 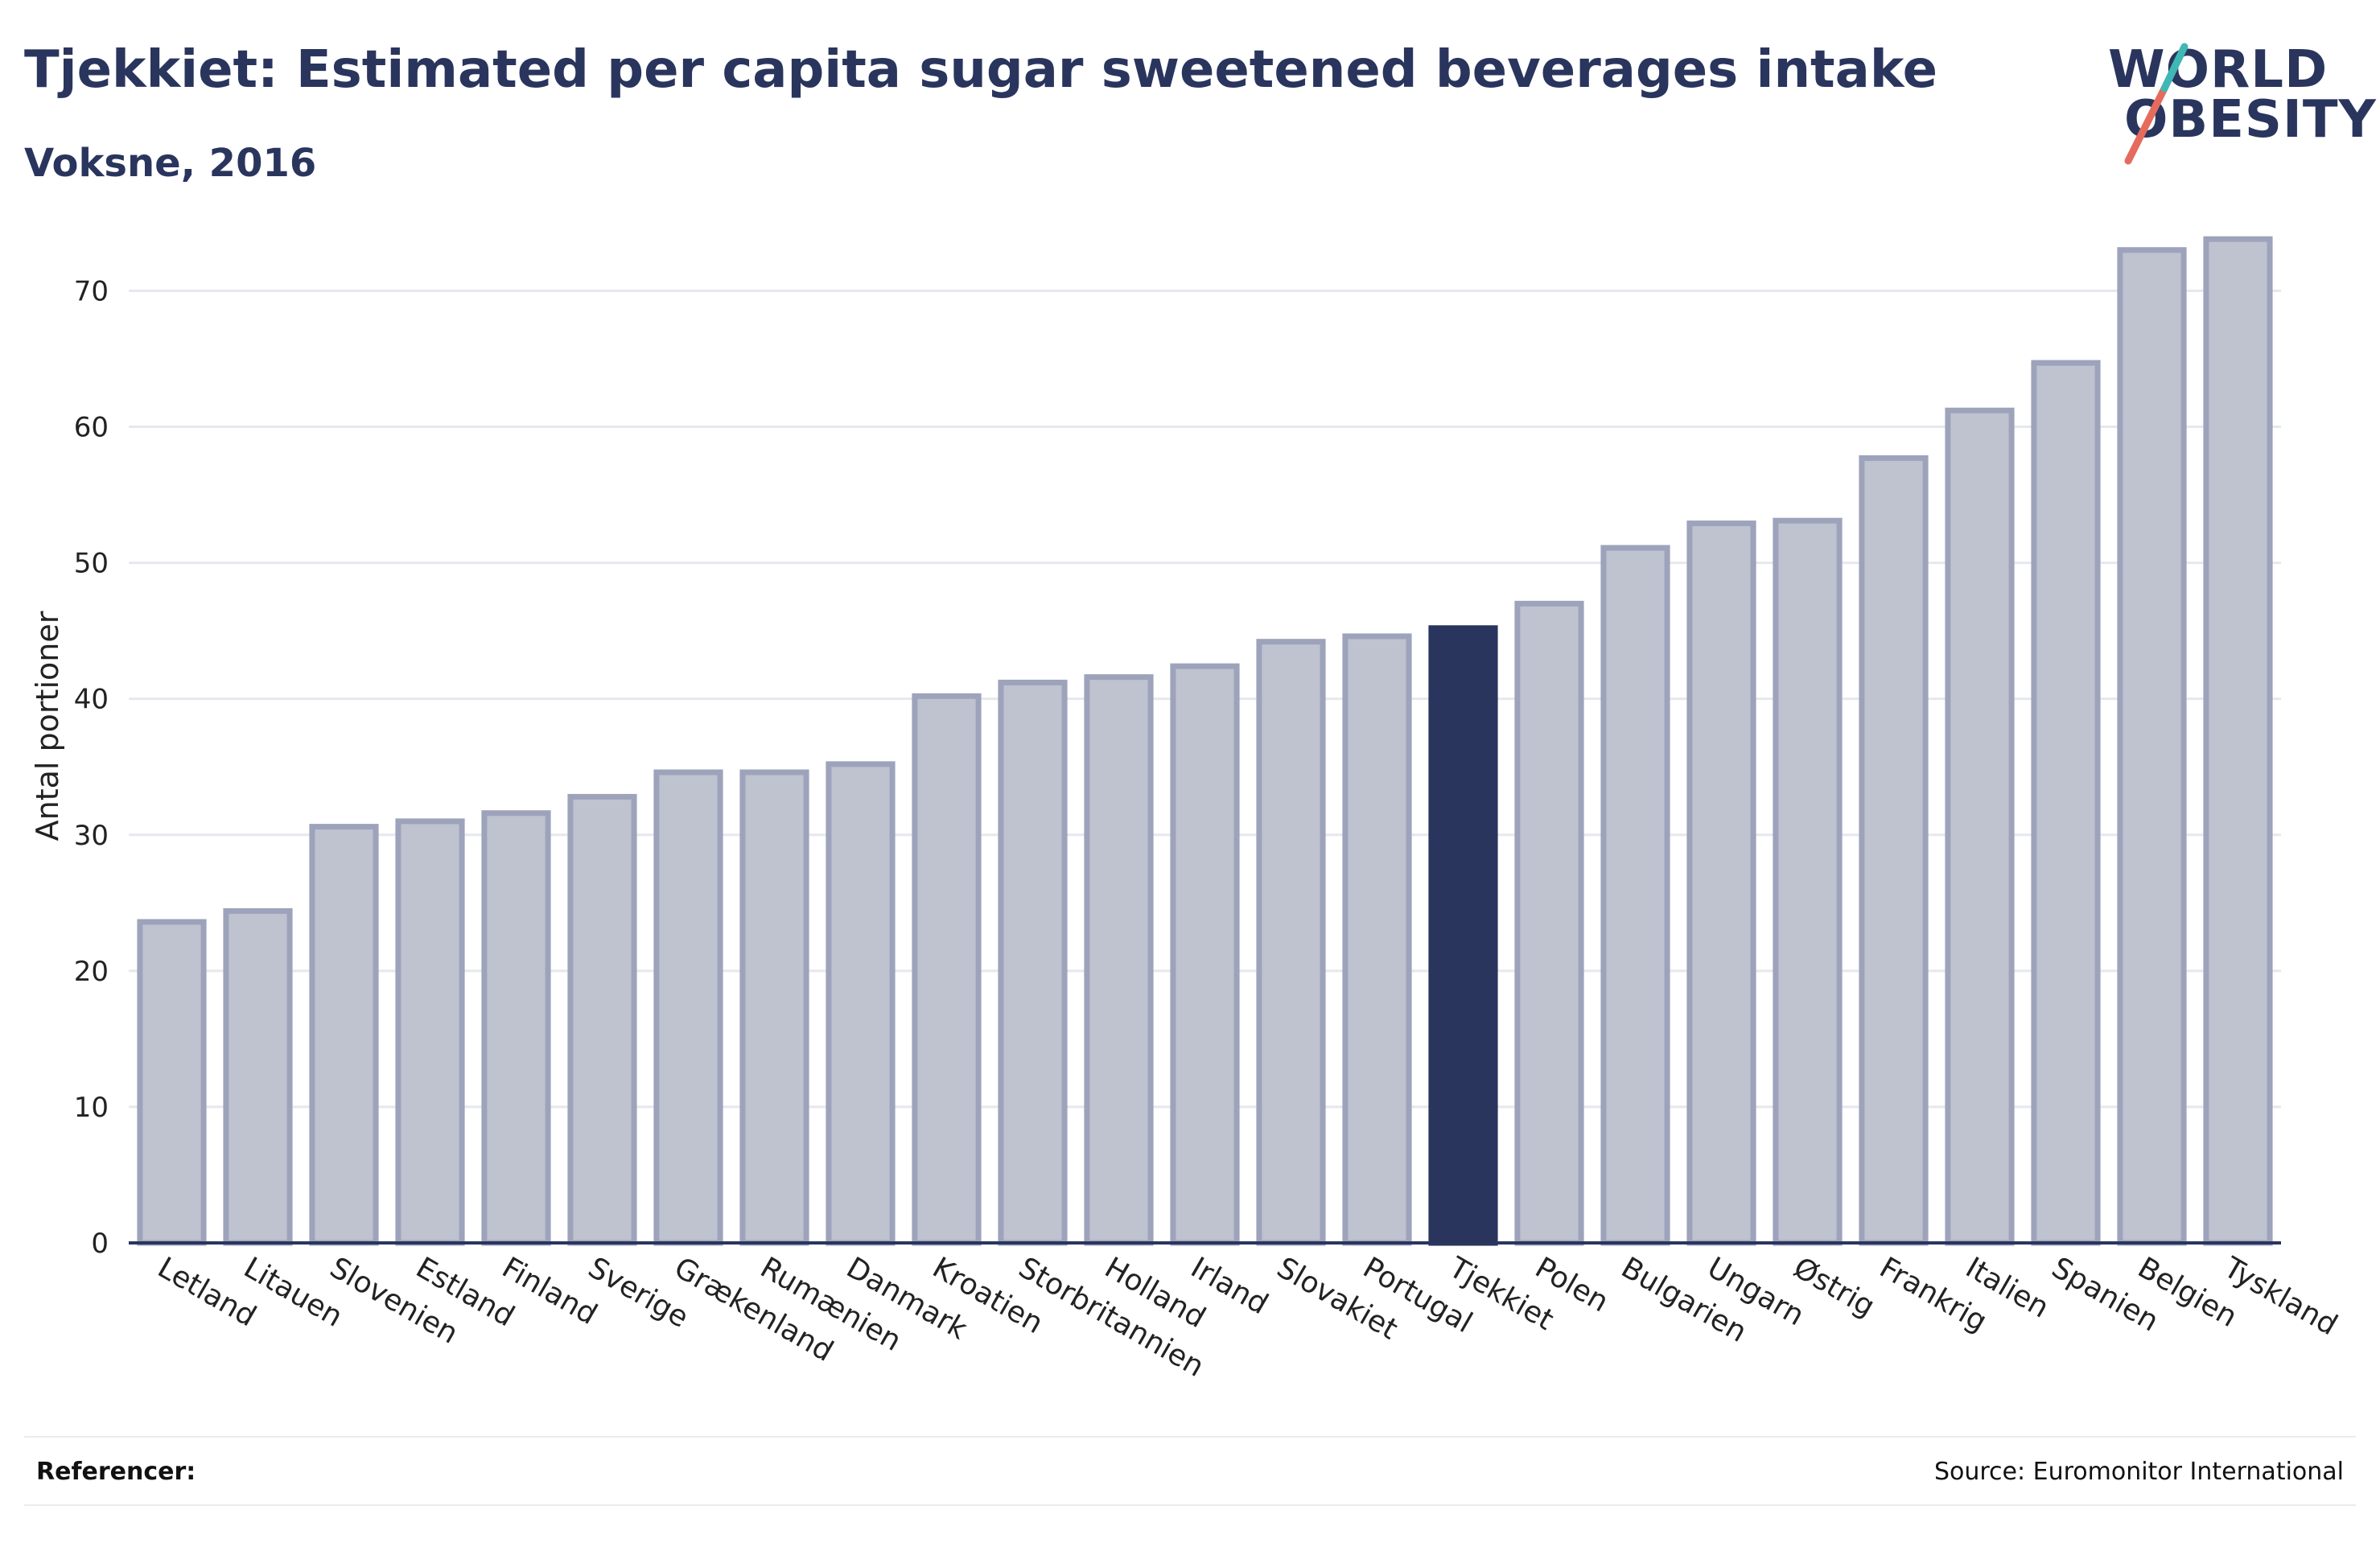 I want to click on chart-subtitle: Voksne, 2016, so click(x=171, y=164).